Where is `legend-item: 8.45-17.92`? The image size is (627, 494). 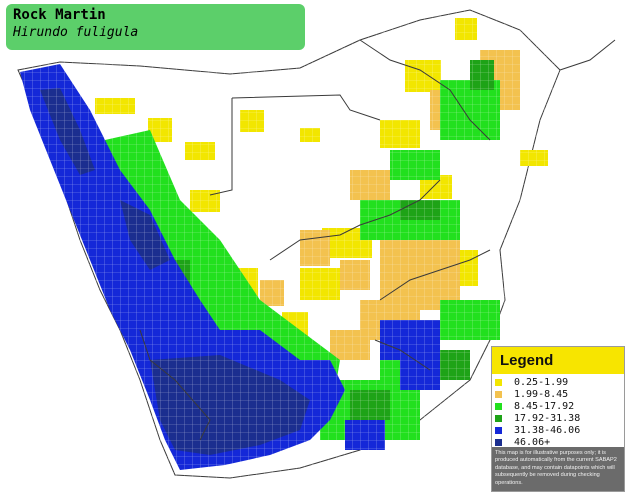
legend-item: 8.45-17.92 is located at coordinates (559, 406).